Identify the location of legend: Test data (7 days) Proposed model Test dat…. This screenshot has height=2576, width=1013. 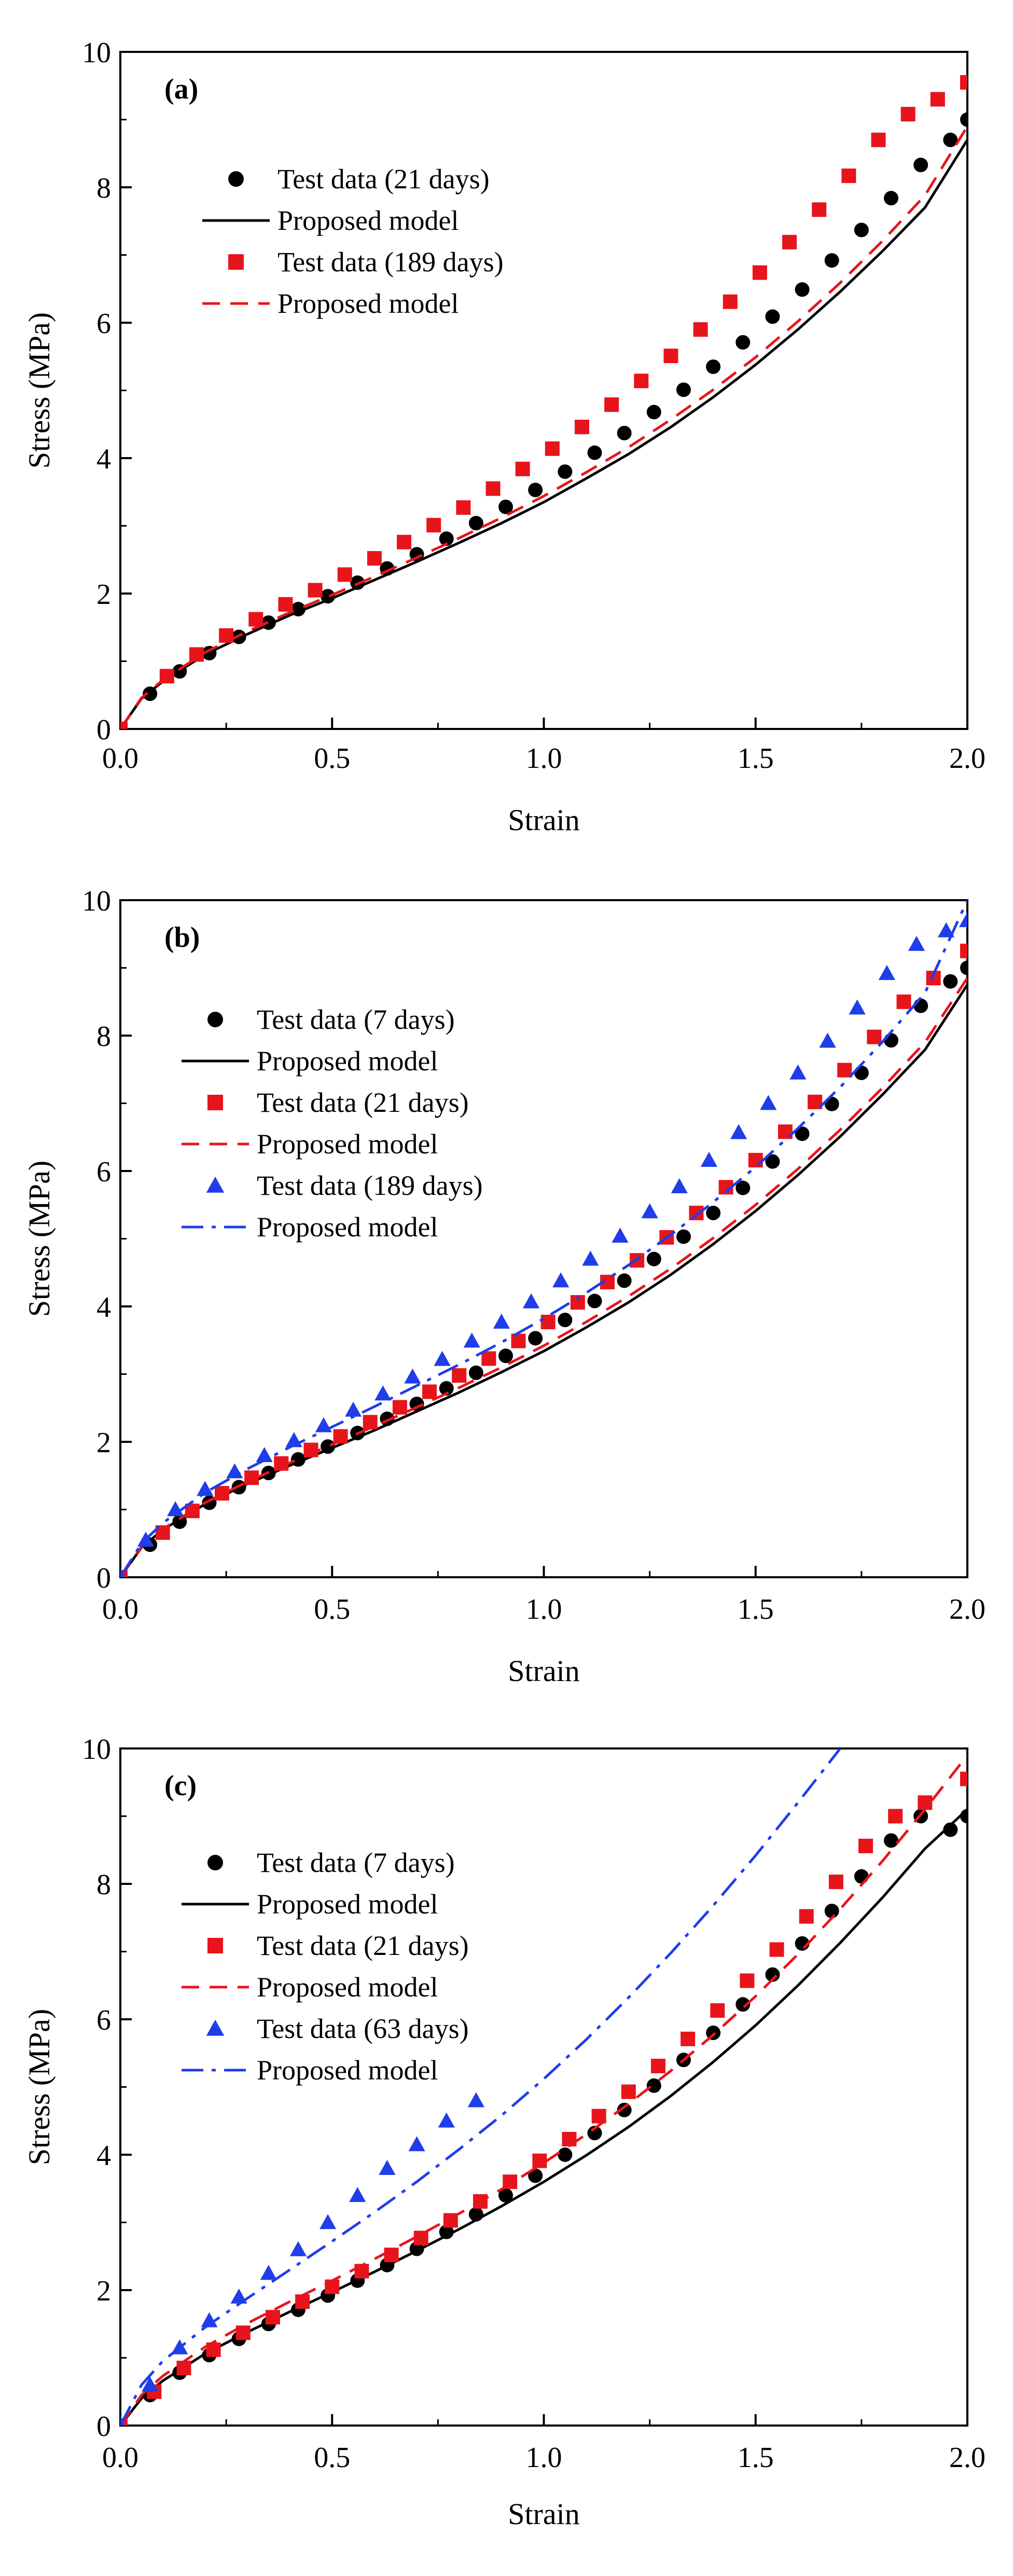
(332, 1123).